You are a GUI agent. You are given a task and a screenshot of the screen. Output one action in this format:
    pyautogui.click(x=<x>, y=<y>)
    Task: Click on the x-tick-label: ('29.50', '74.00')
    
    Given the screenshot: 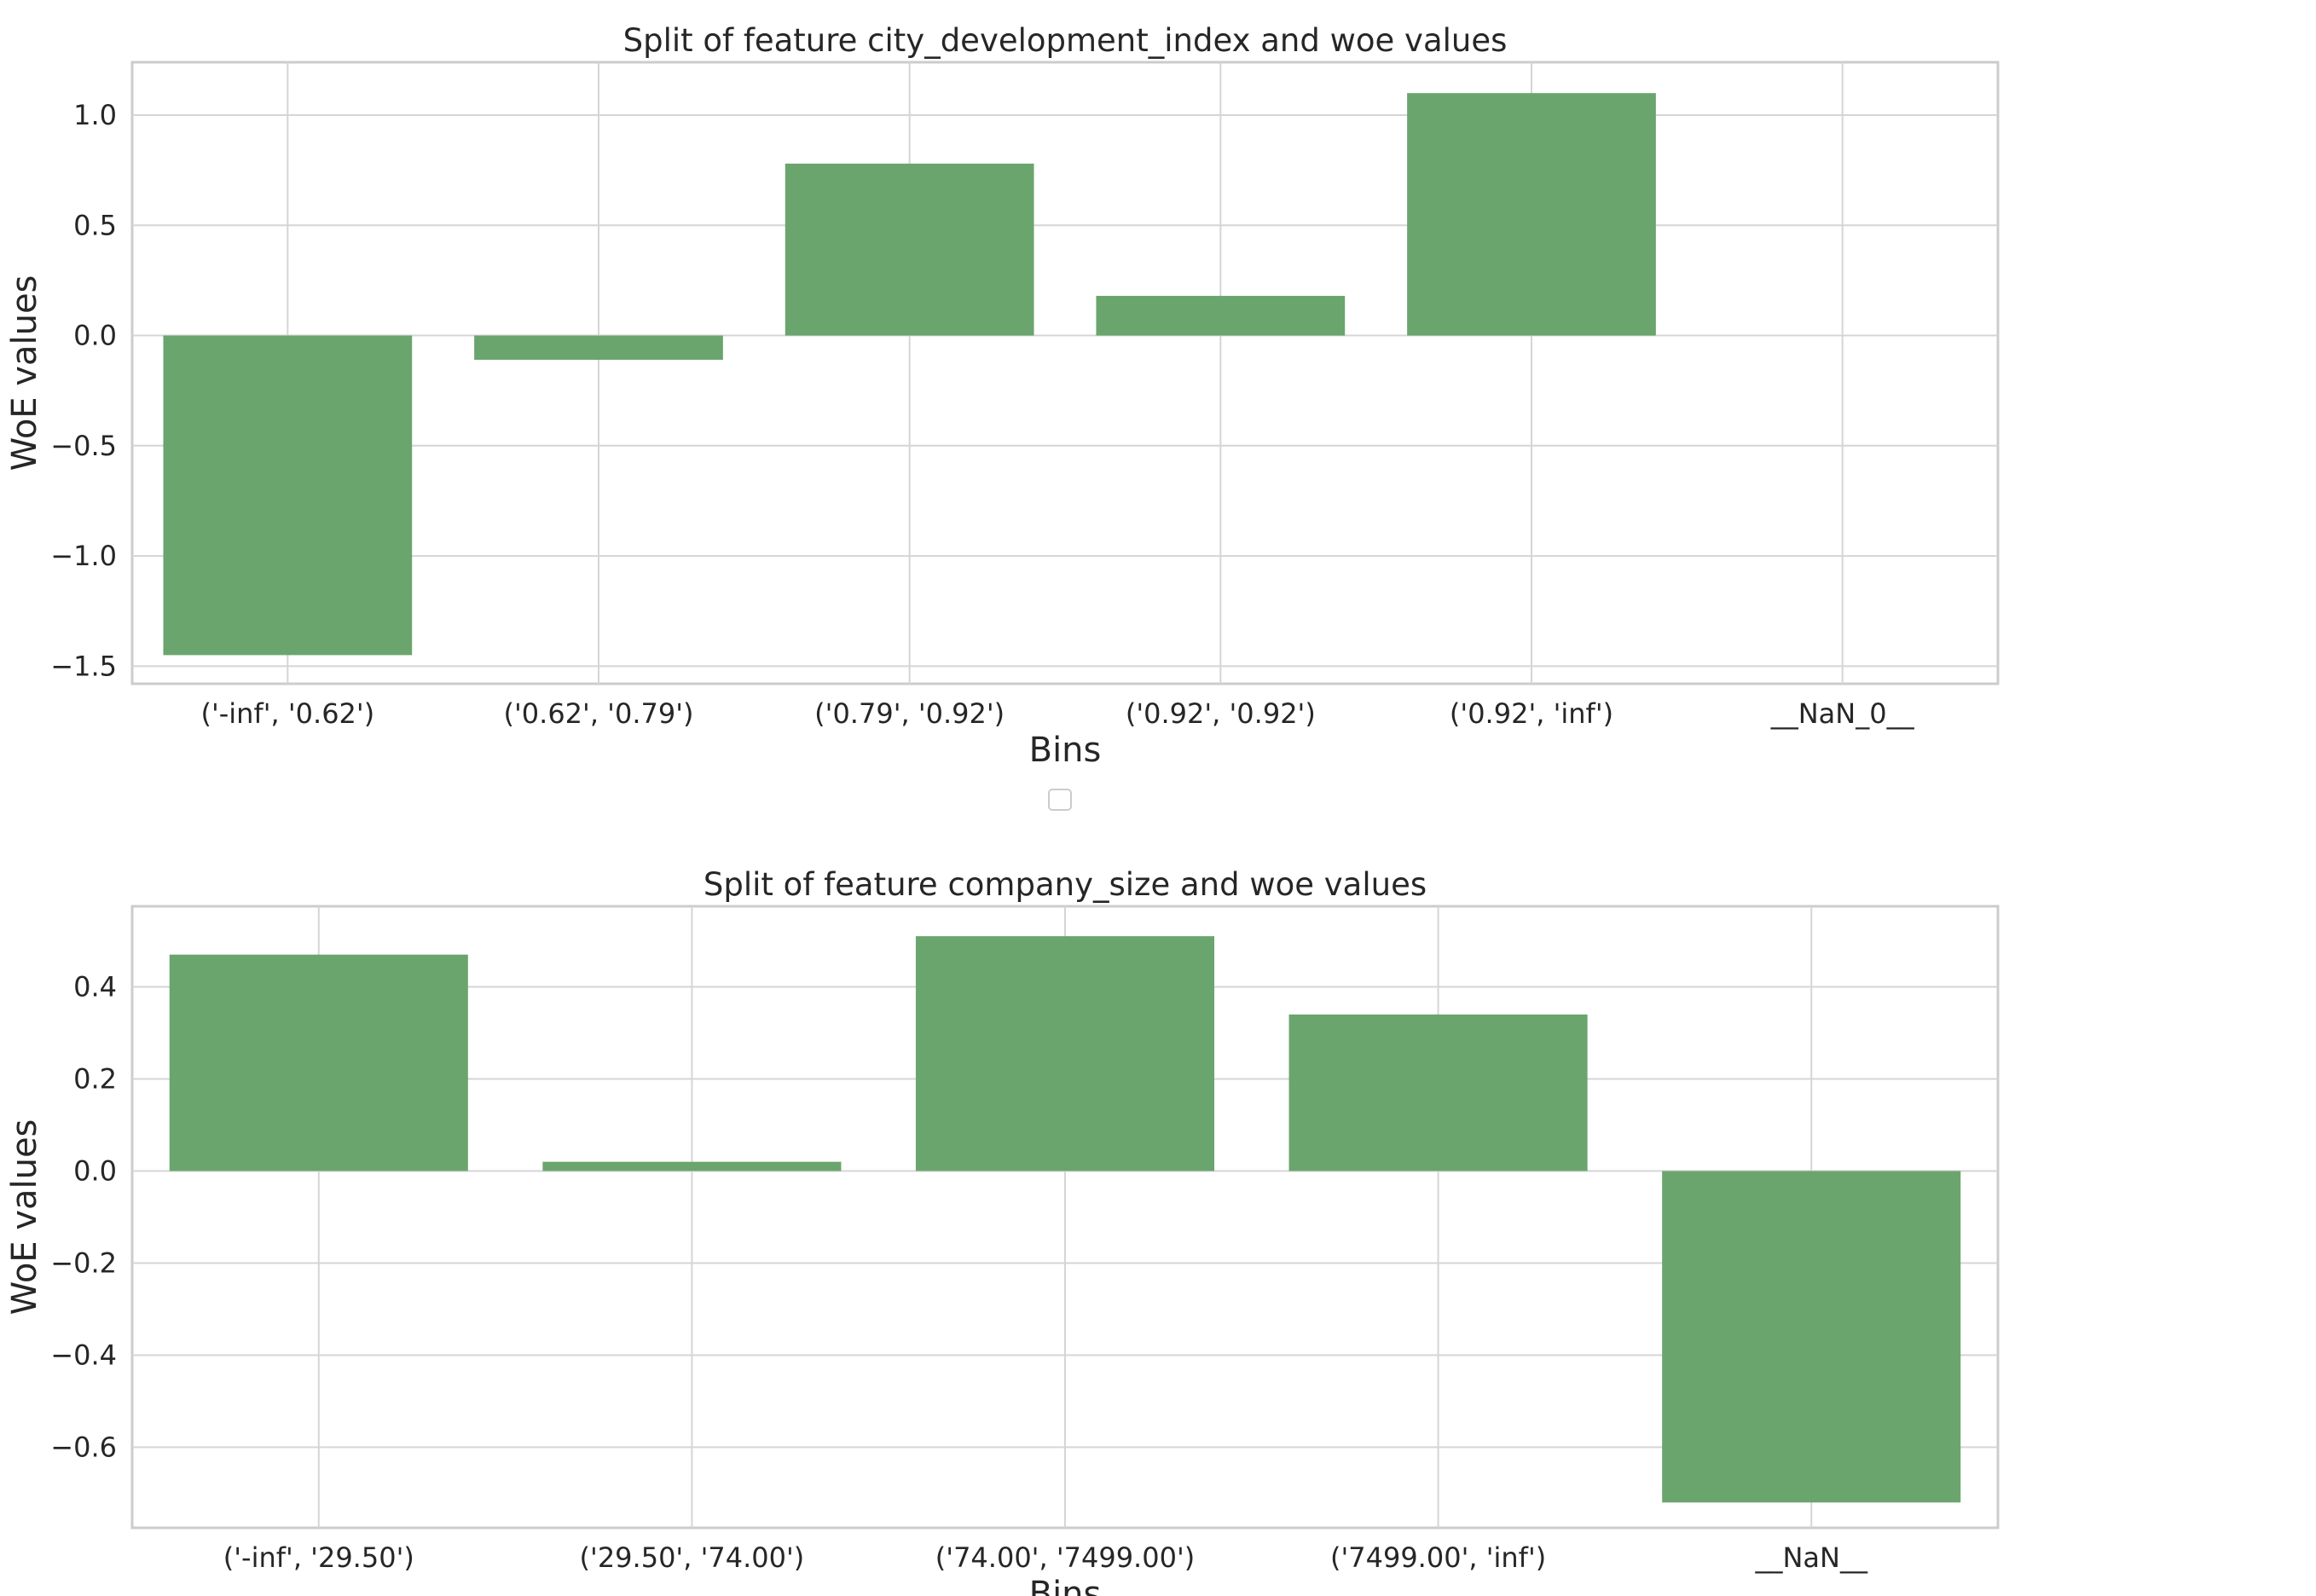 What is the action you would take?
    pyautogui.click(x=692, y=1557)
    